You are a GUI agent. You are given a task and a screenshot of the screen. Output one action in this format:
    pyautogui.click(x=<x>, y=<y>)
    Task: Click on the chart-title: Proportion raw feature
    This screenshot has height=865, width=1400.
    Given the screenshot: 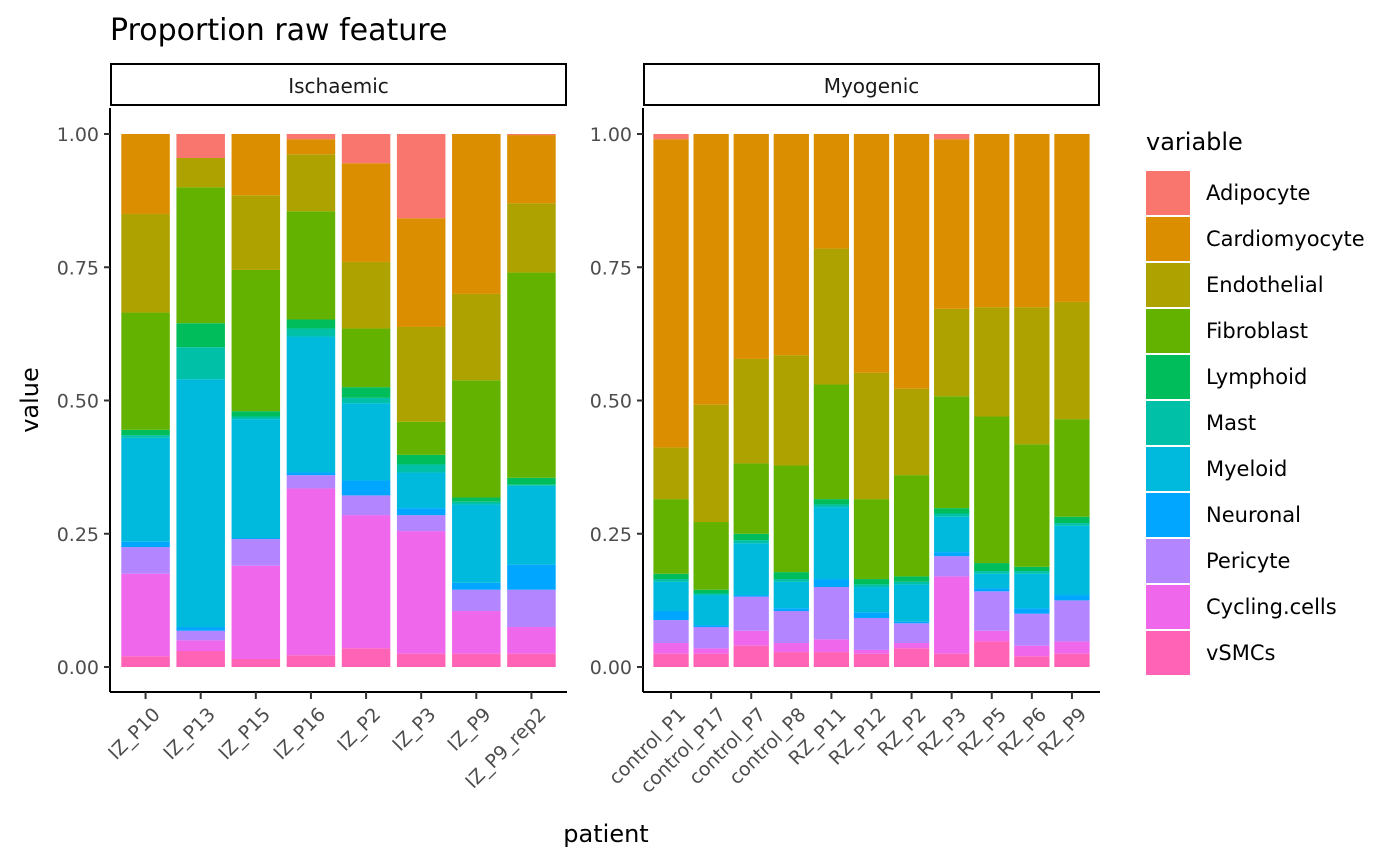 What is the action you would take?
    pyautogui.click(x=278, y=30)
    